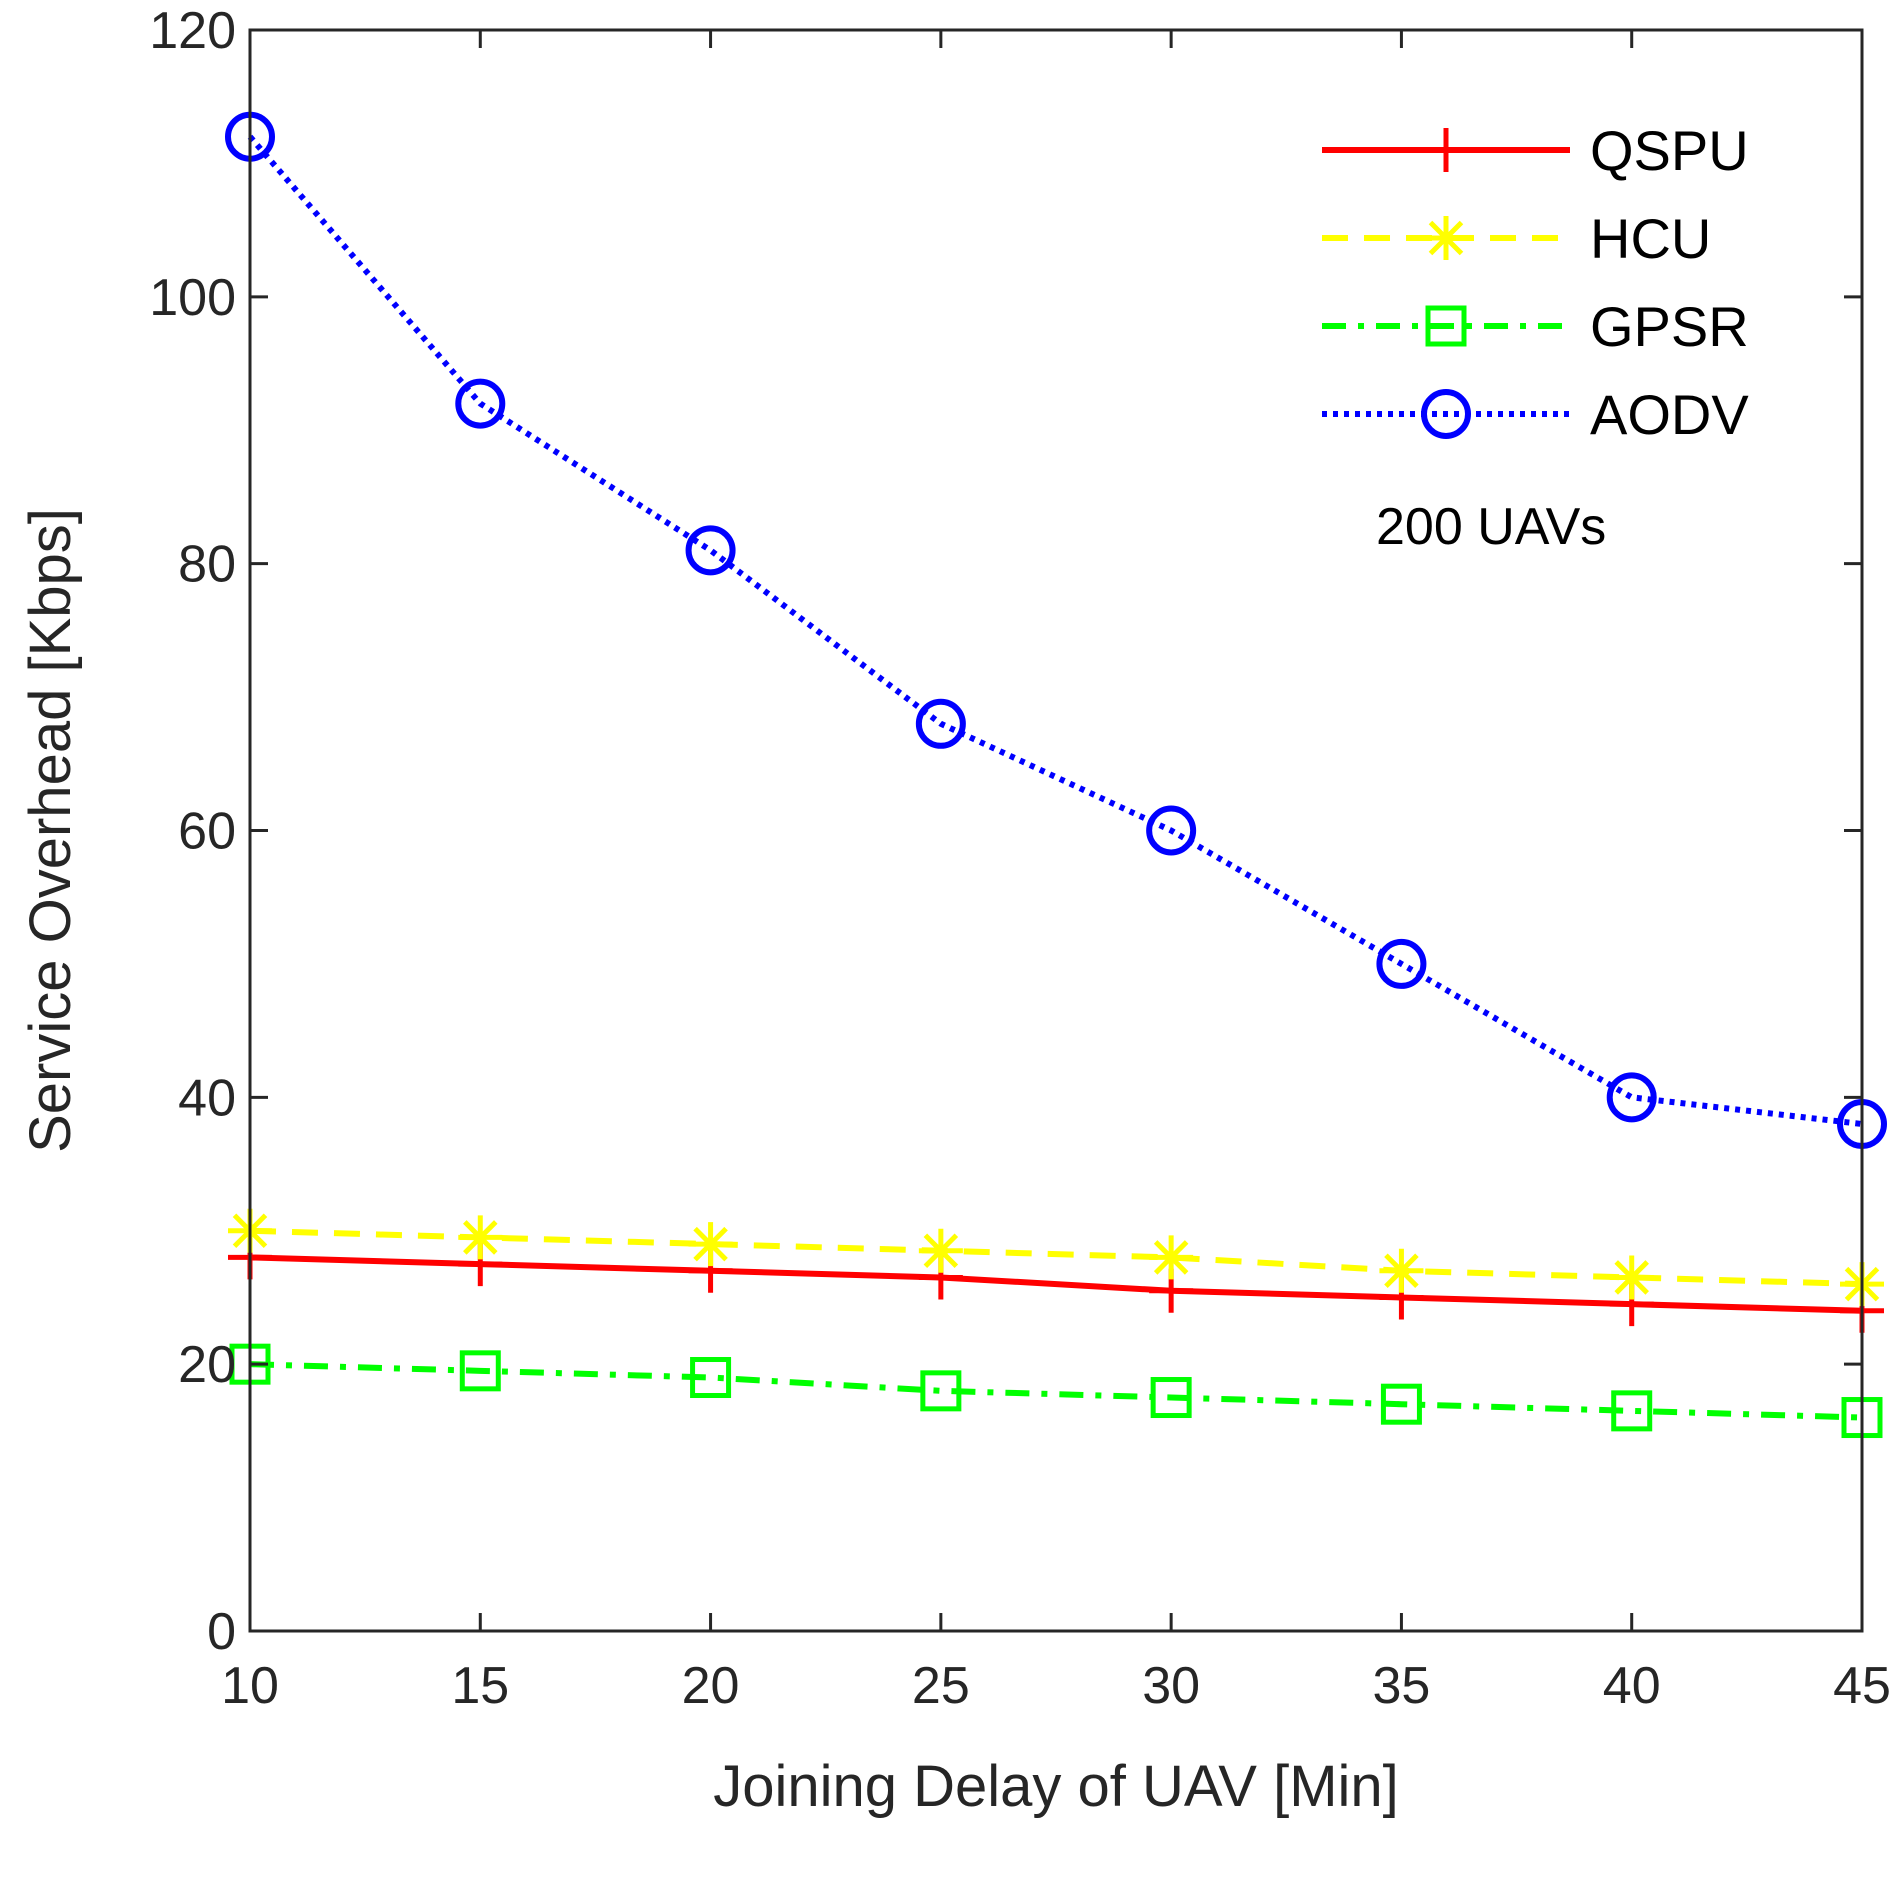  Describe the element at coordinates (207, 832) in the screenshot. I see `y-tick-label: 60` at that location.